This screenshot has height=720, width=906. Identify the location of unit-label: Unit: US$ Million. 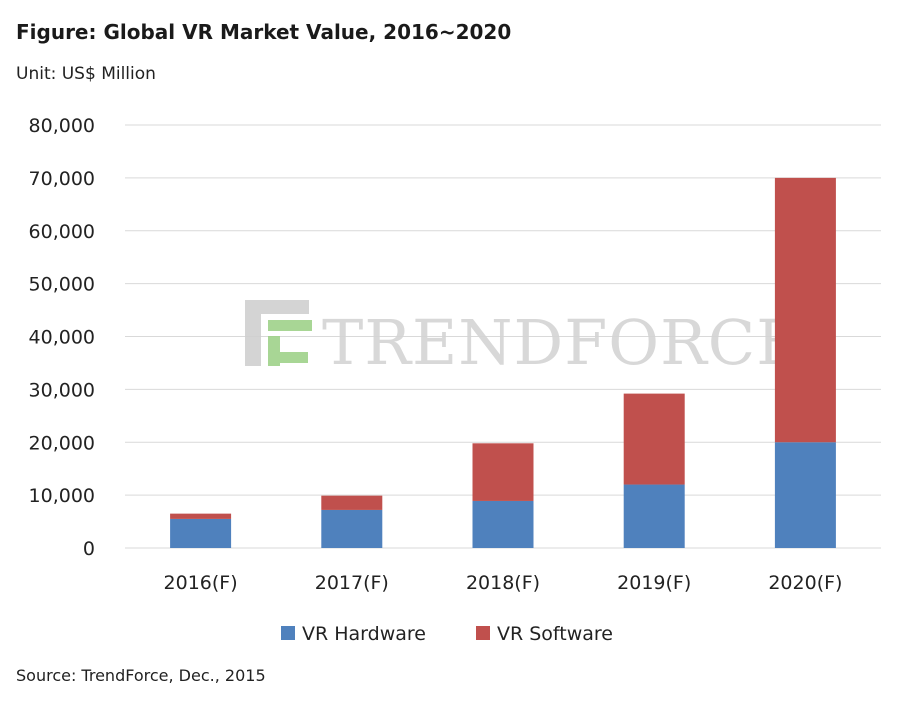
(86, 74).